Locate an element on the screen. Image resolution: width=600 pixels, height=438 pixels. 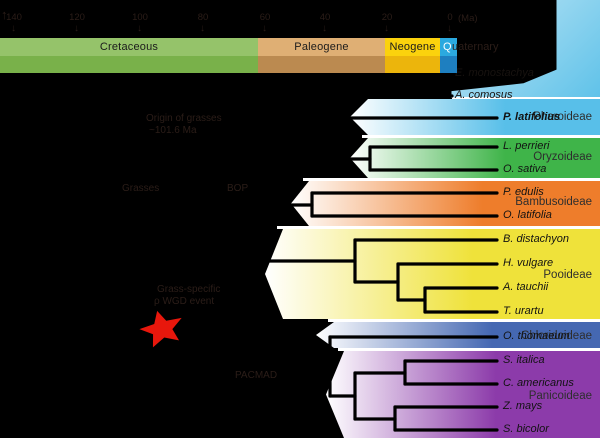
annotation-label: Grass-specific is located at coordinates (189, 289).